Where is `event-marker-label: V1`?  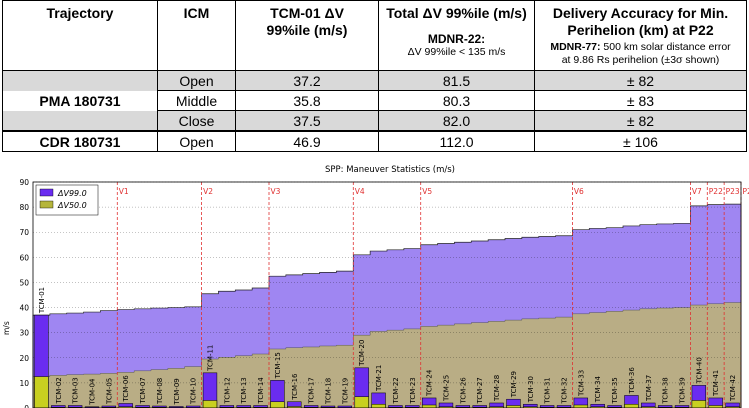
event-marker-label: V1 is located at coordinates (124, 191).